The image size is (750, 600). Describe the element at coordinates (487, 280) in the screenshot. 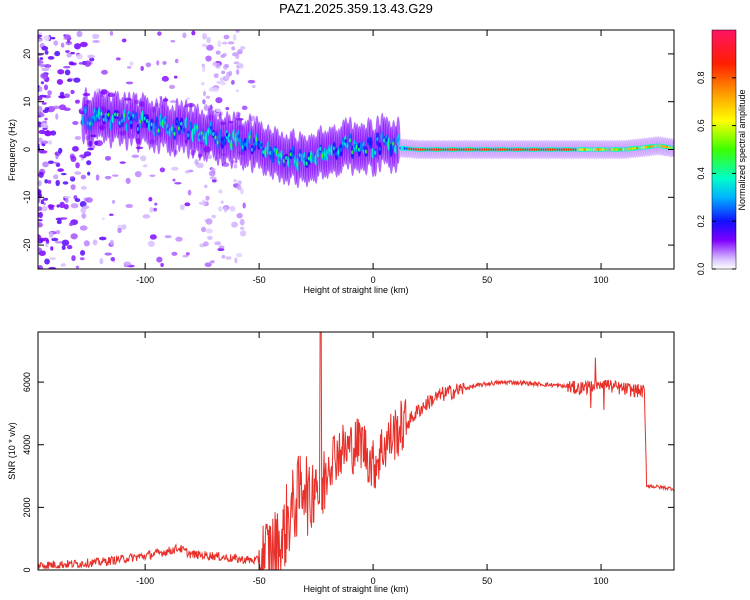

I see `x-tick-label: 50` at that location.